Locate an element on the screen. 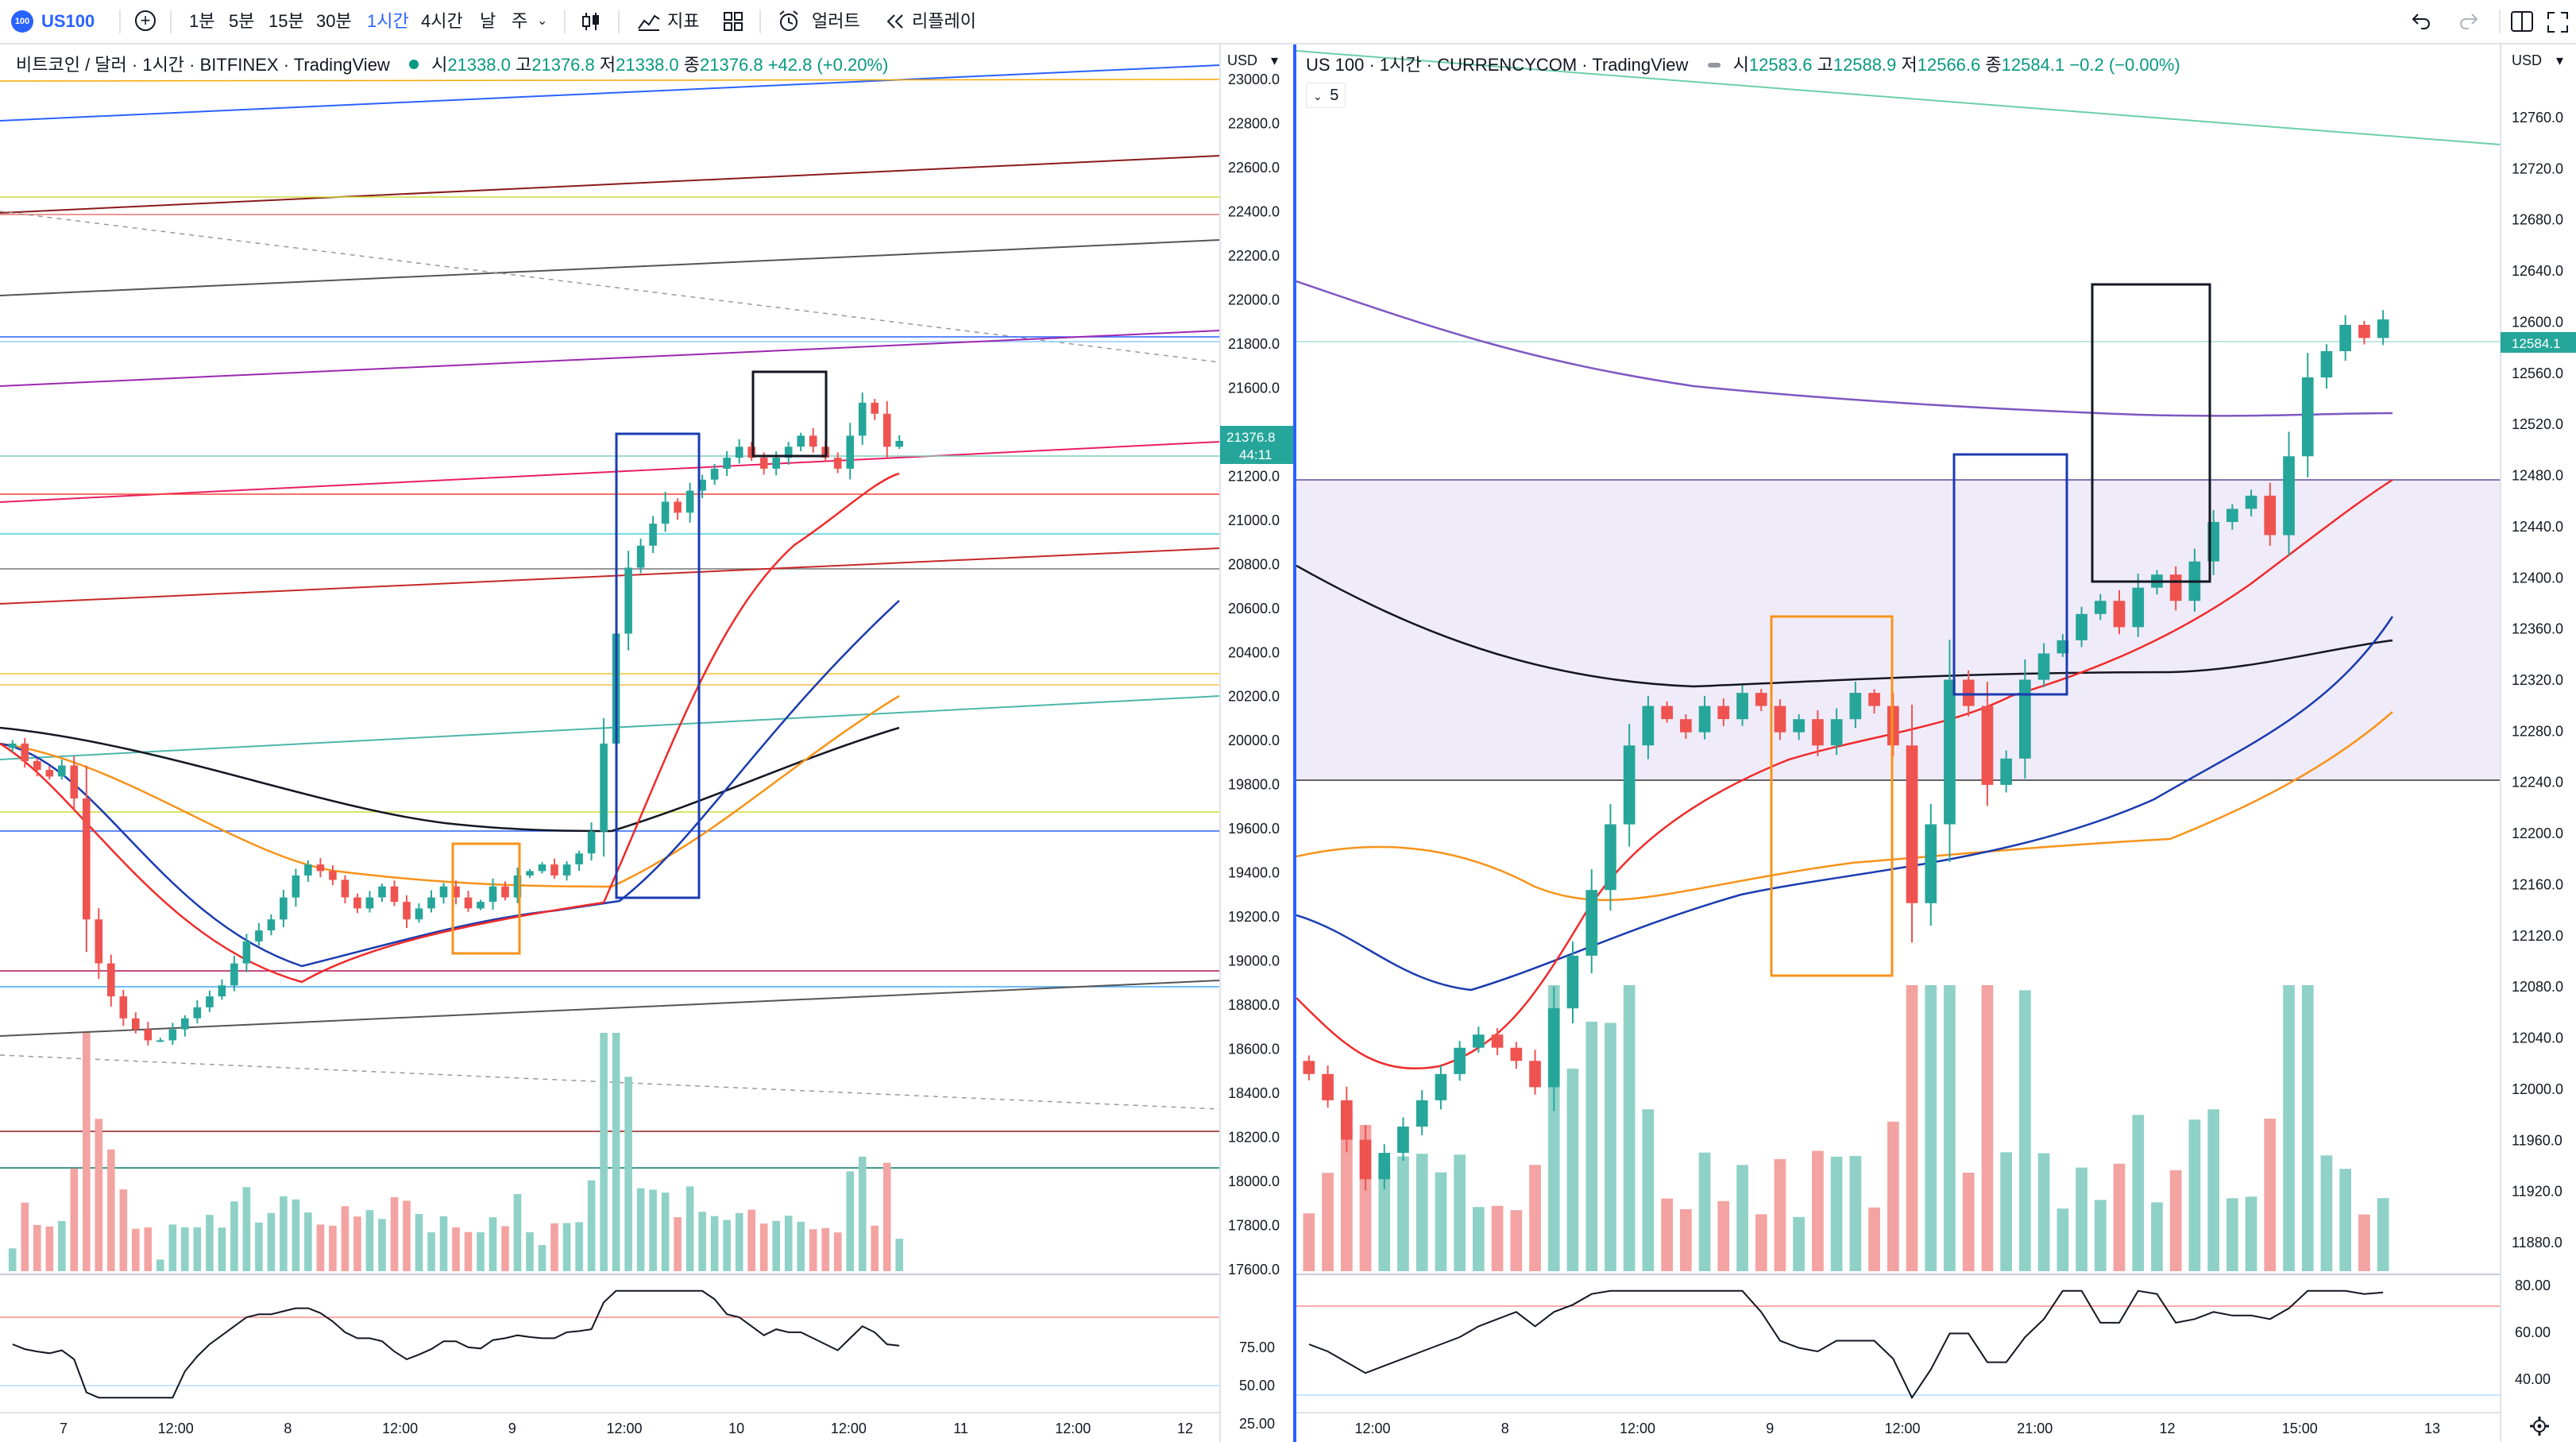 The height and width of the screenshot is (1442, 2576). right-symbol-title: US 100 · 1시간 · CURRENCYCOM · TradingView is located at coordinates (1498, 65).